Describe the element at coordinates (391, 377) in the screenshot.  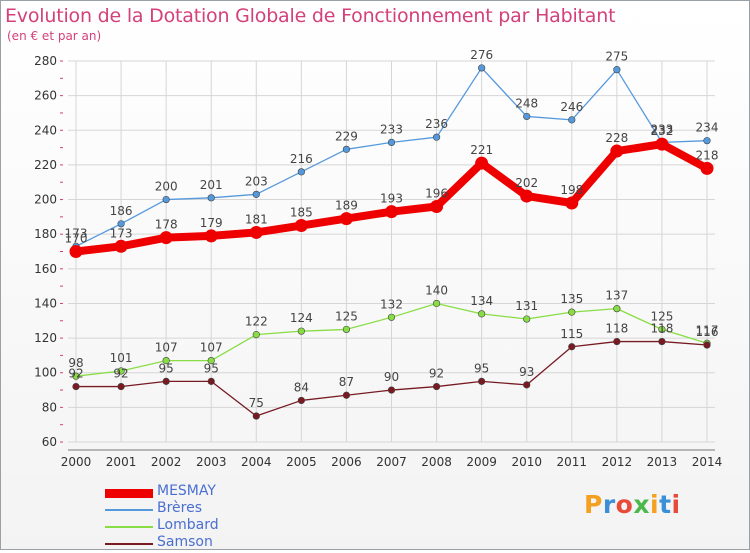
I see `data-label: 90` at that location.